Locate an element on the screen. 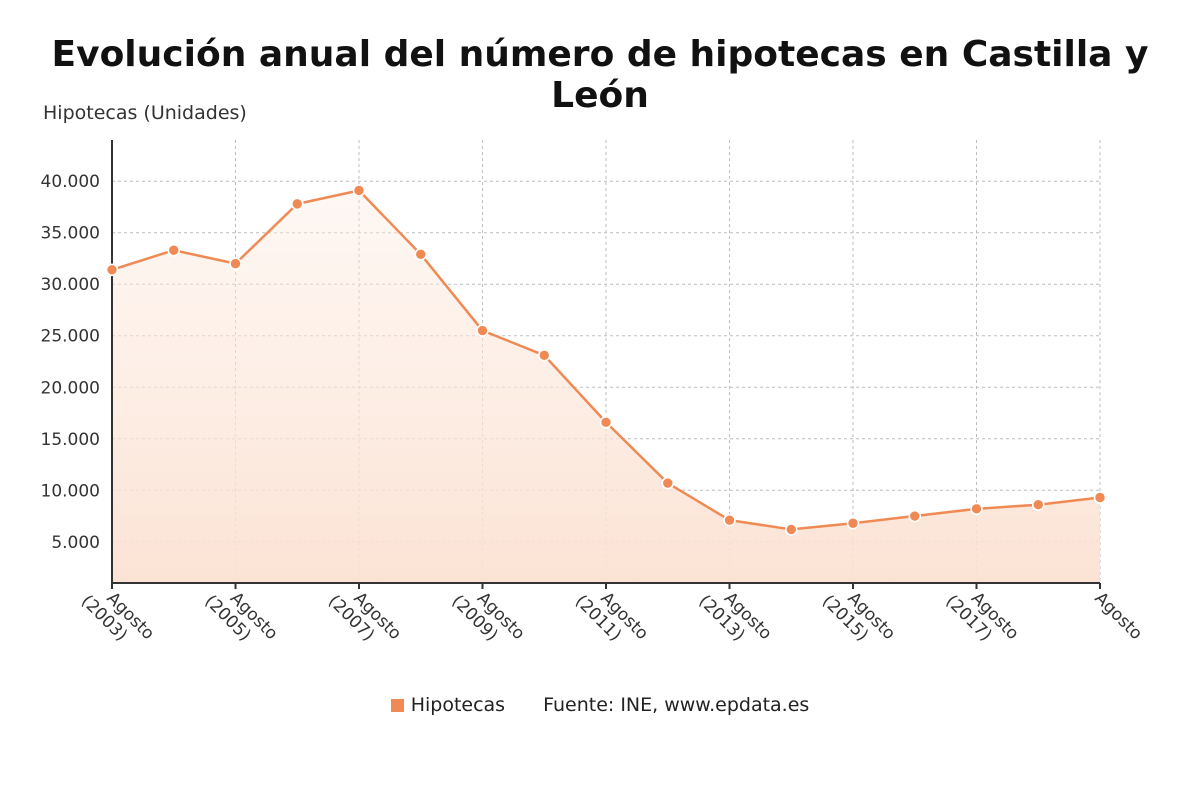 The image size is (1200, 808). legend-label: Hipotecas is located at coordinates (458, 705).